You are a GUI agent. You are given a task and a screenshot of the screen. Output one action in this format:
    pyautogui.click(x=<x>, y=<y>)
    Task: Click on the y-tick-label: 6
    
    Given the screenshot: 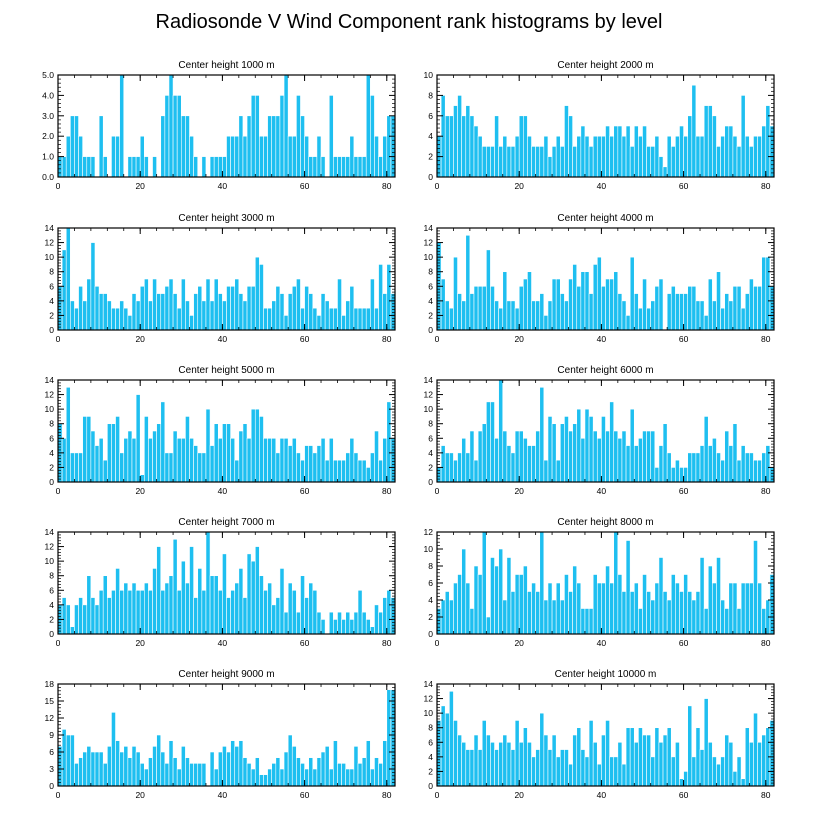 What is the action you would take?
    pyautogui.click(x=51, y=590)
    